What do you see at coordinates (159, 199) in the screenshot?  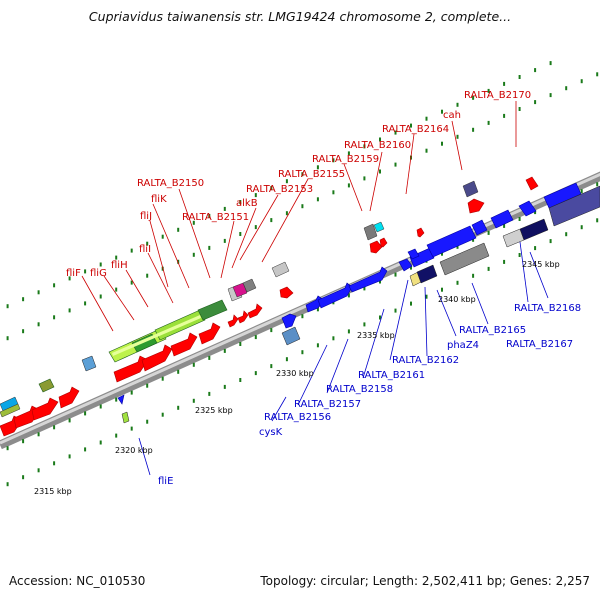 I see `gene-label: fliK` at bounding box center [159, 199].